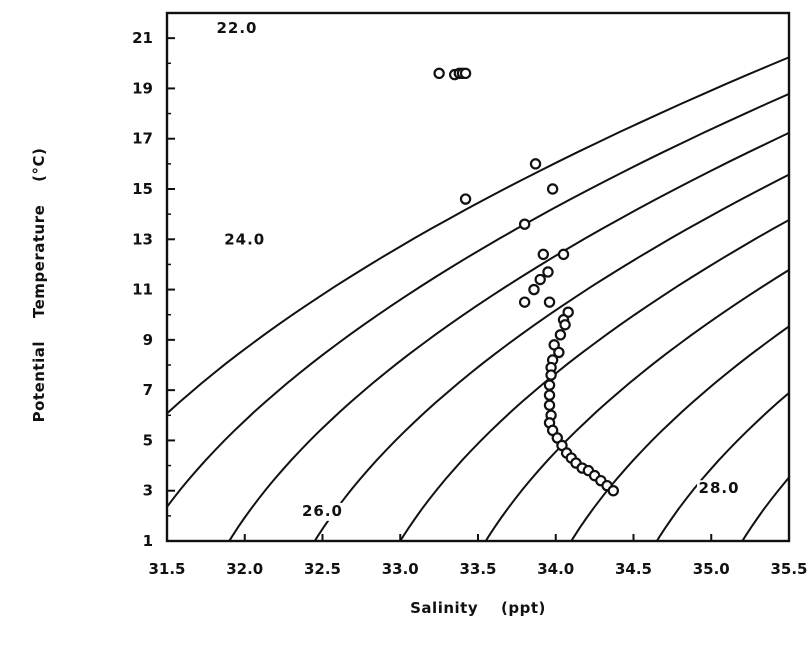 The height and width of the screenshot is (653, 807). Describe the element at coordinates (555, 569) in the screenshot. I see `x-tick-label: 34.0` at that location.